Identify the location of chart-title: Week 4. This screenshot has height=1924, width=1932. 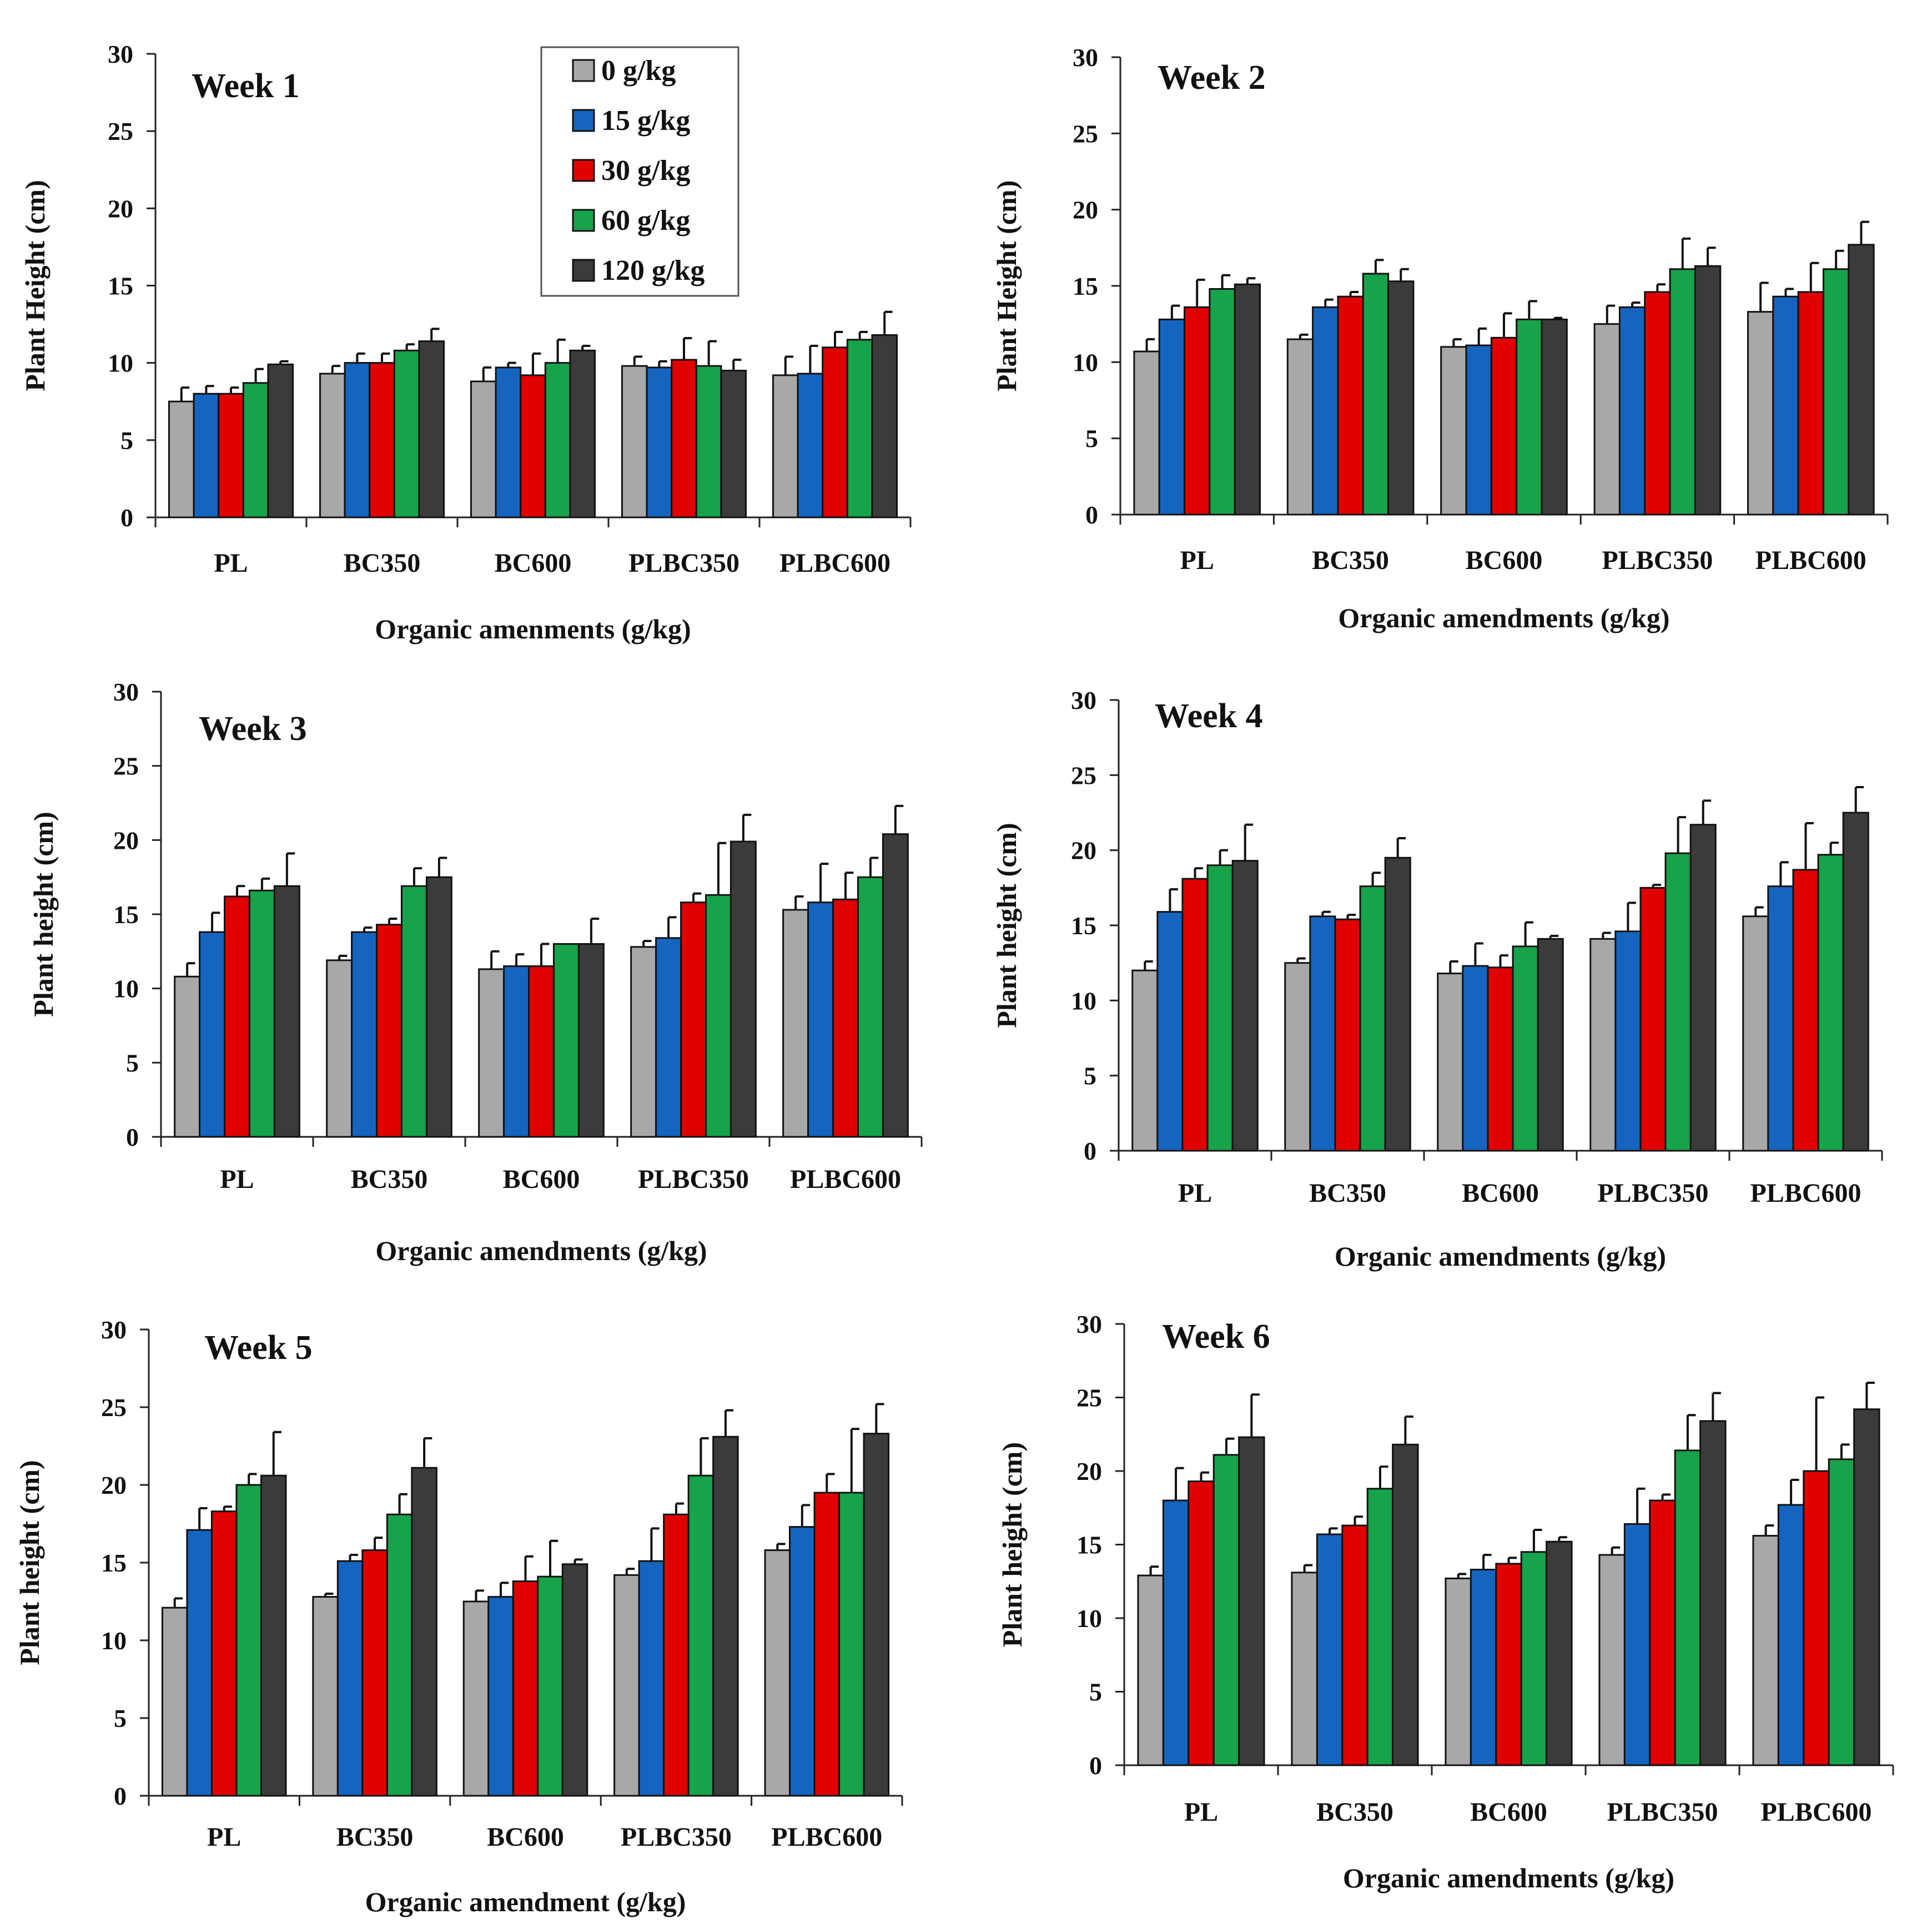
(1209, 716).